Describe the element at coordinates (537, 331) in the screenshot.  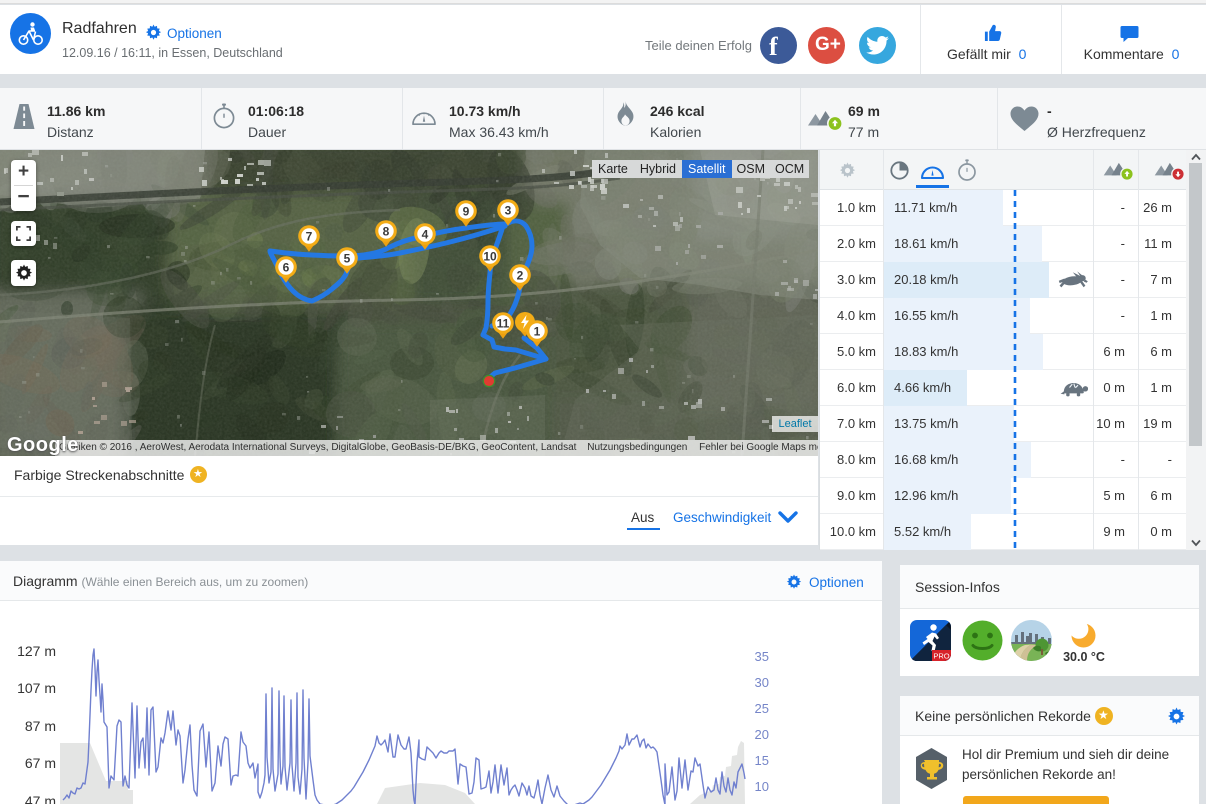
I see `svg-text: 1` at that location.